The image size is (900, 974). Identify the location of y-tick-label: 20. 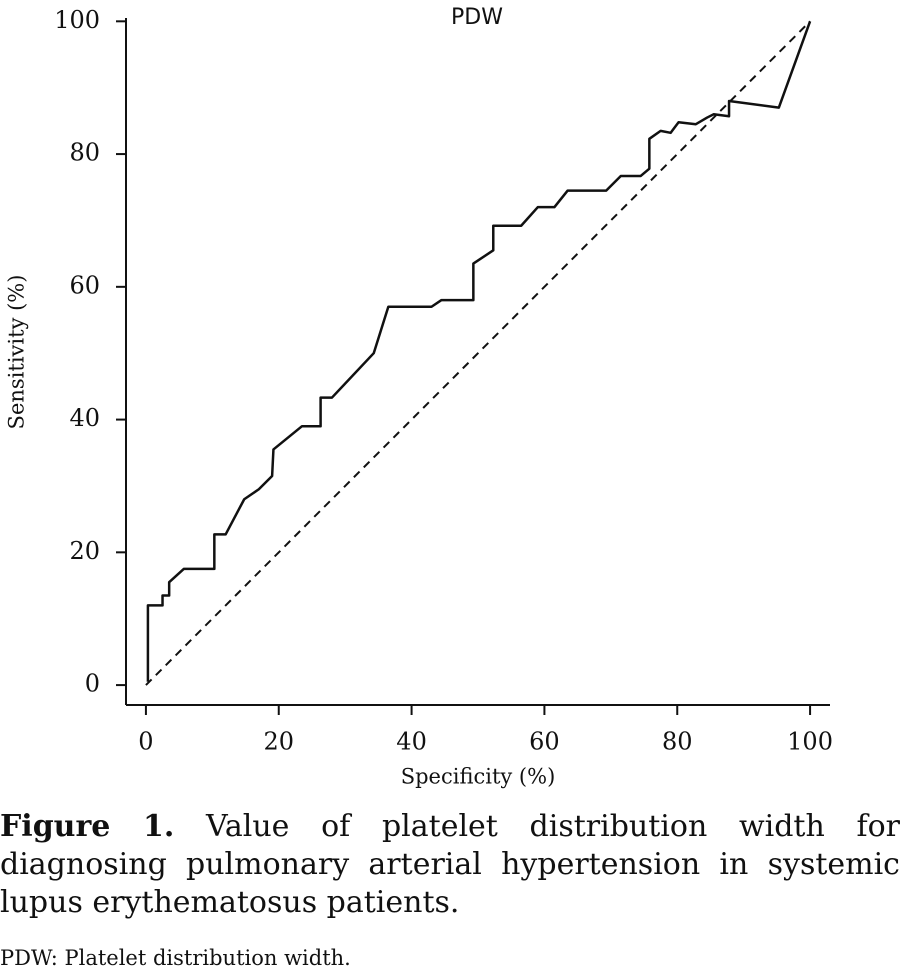
(84, 551).